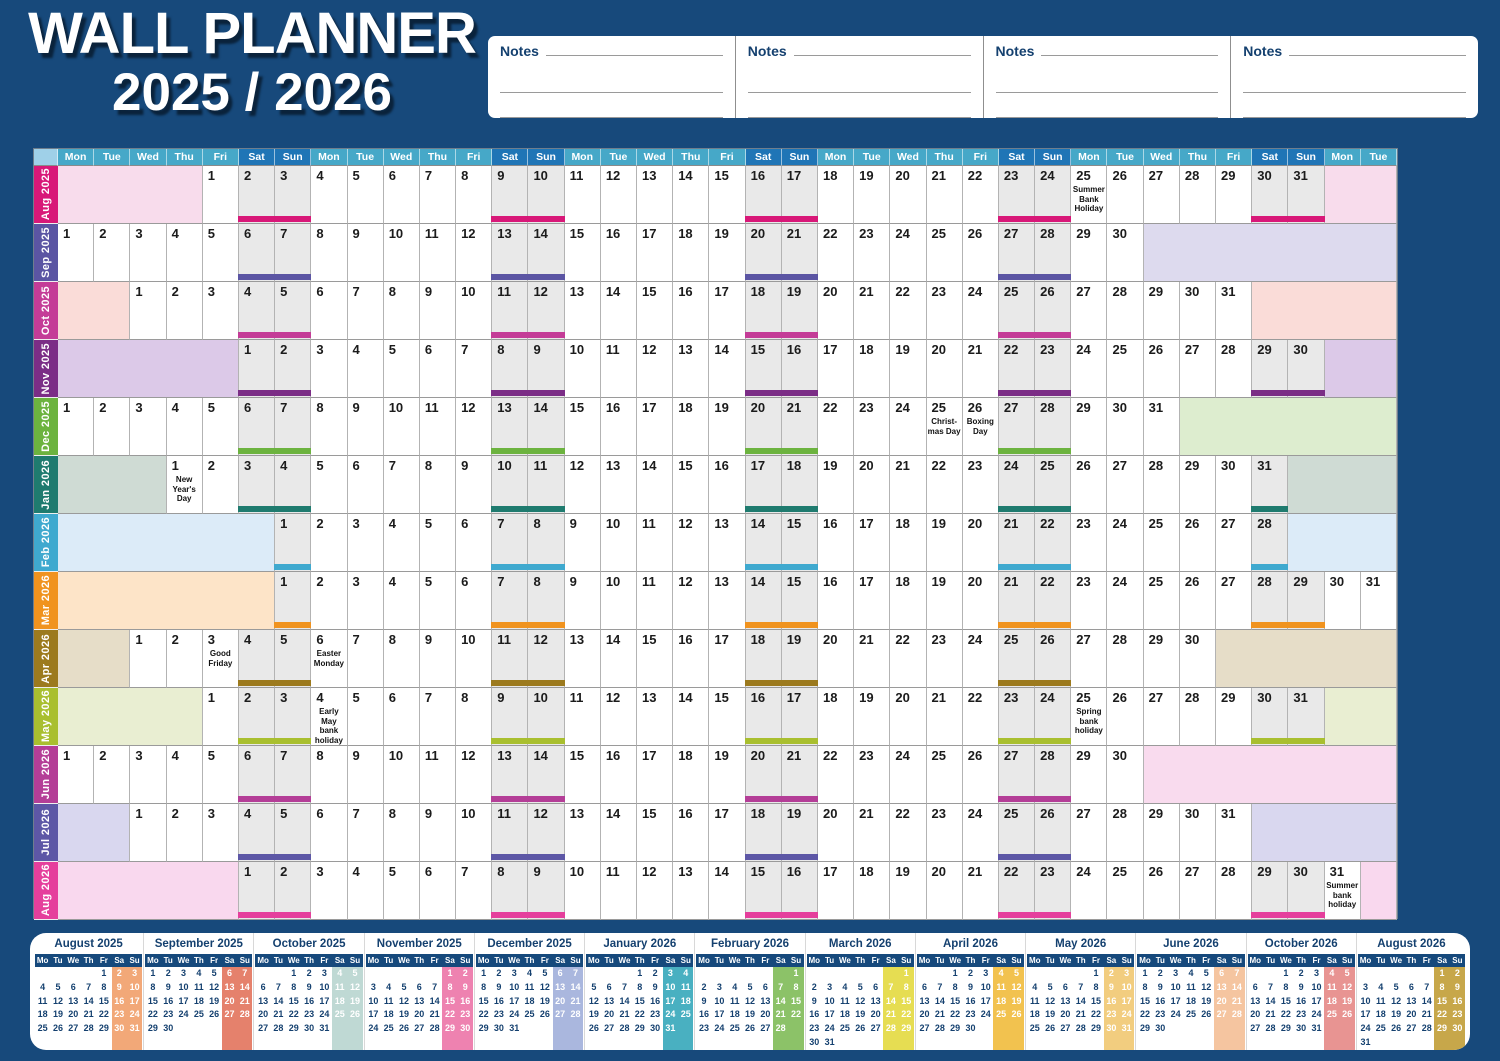 The image size is (1500, 1061). Describe the element at coordinates (365, 717) in the screenshot. I see `day-cell: 5` at that location.